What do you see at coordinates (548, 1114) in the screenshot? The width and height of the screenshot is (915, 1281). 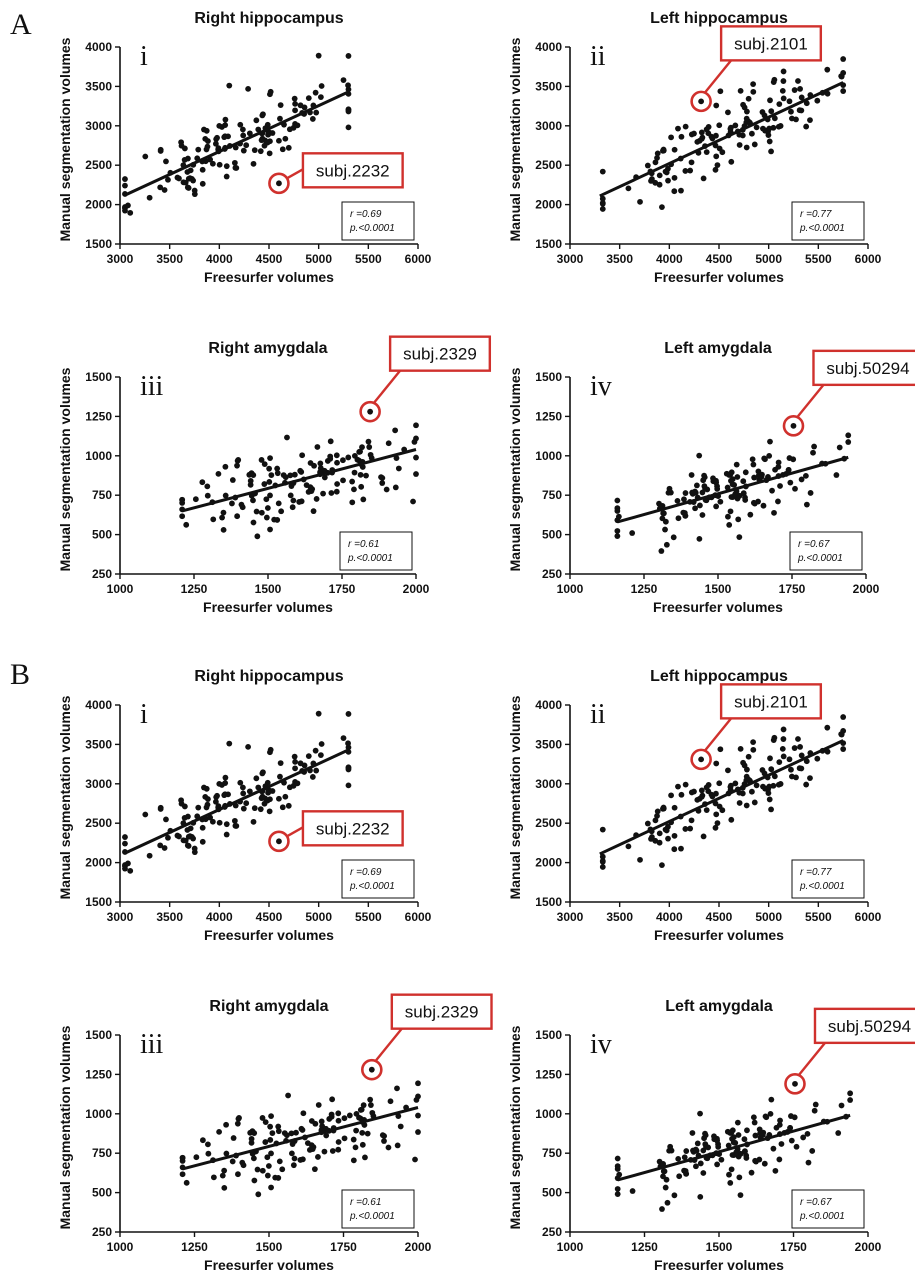 I see `y-tick-label: 1000` at bounding box center [548, 1114].